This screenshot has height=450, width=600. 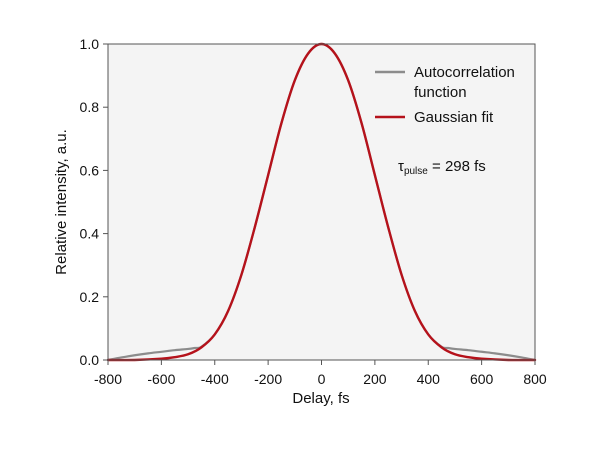 I want to click on pulse-width-annotation: τpulse = 298 fs, so click(x=442, y=167).